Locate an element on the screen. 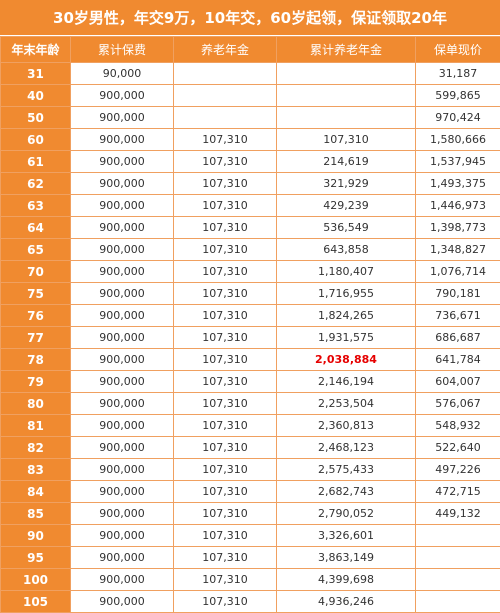 This screenshot has height=613, width=500. cumulative-annuity-cell: 2,146,194 is located at coordinates (346, 382).